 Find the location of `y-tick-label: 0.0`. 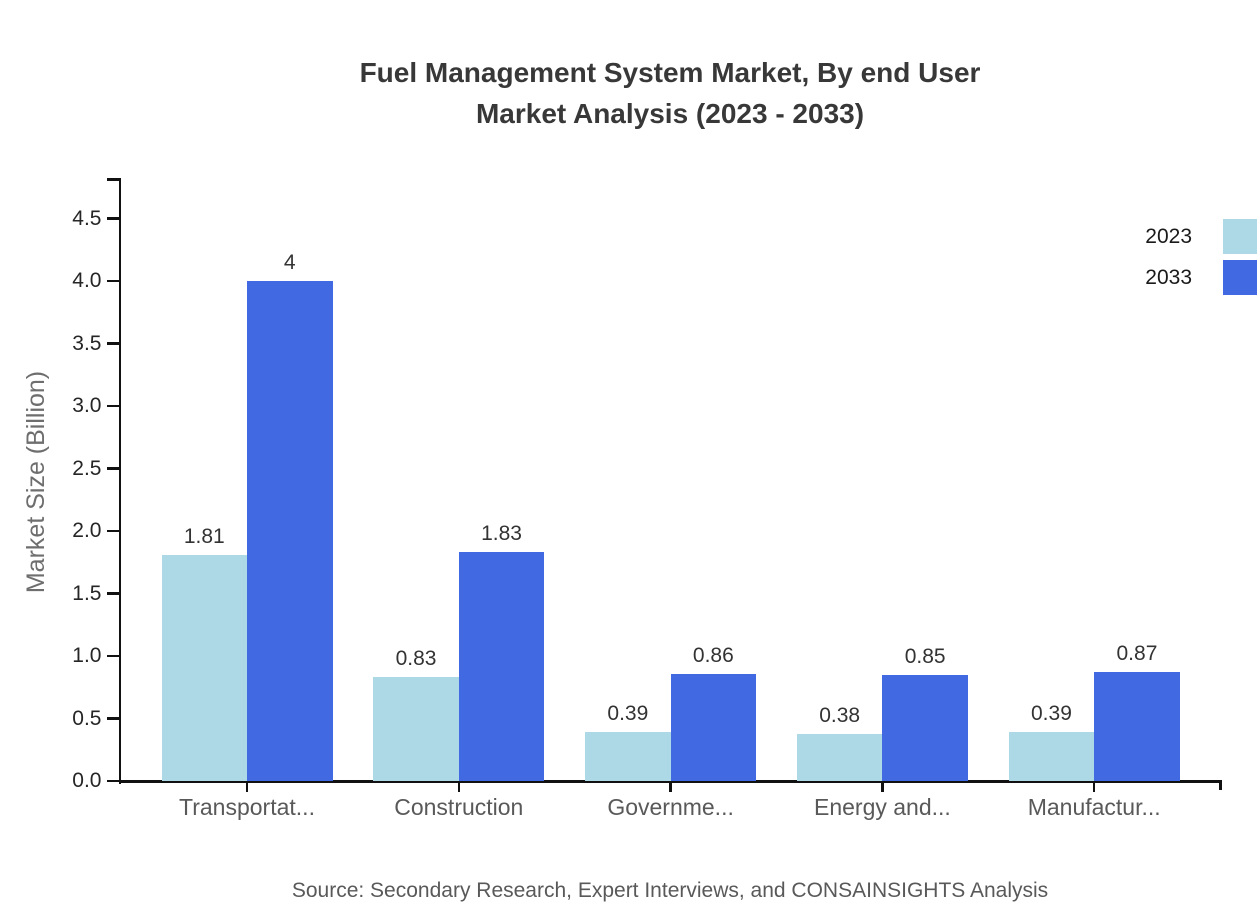

y-tick-label: 0.0 is located at coordinates (87, 780).